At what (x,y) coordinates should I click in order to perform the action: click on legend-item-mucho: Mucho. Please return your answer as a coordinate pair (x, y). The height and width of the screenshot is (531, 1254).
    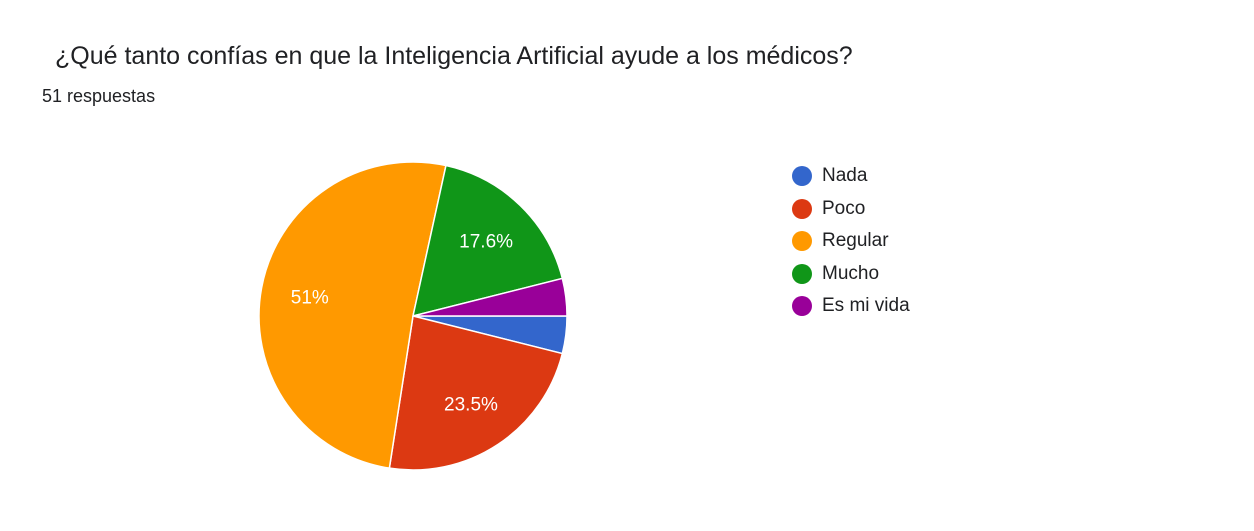
    Looking at the image, I should click on (851, 274).